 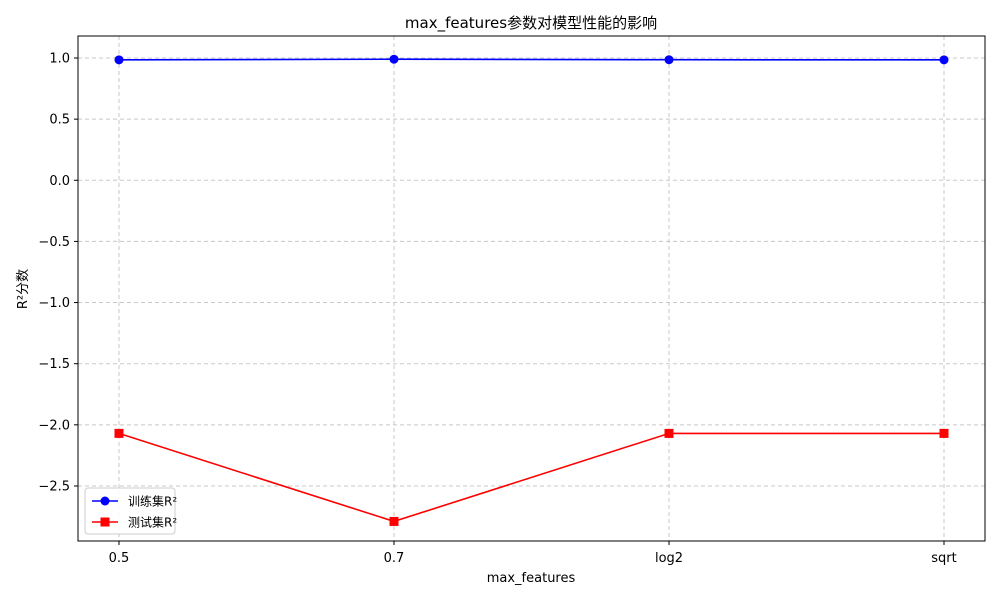 What do you see at coordinates (943, 558) in the screenshot?
I see `x-tick-label: sqrt` at bounding box center [943, 558].